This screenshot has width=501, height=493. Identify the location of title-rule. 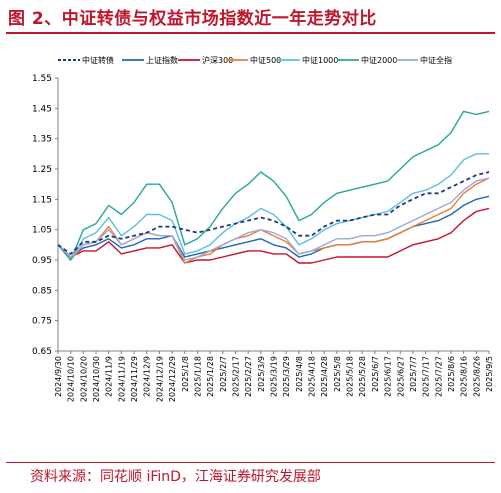
(250, 33).